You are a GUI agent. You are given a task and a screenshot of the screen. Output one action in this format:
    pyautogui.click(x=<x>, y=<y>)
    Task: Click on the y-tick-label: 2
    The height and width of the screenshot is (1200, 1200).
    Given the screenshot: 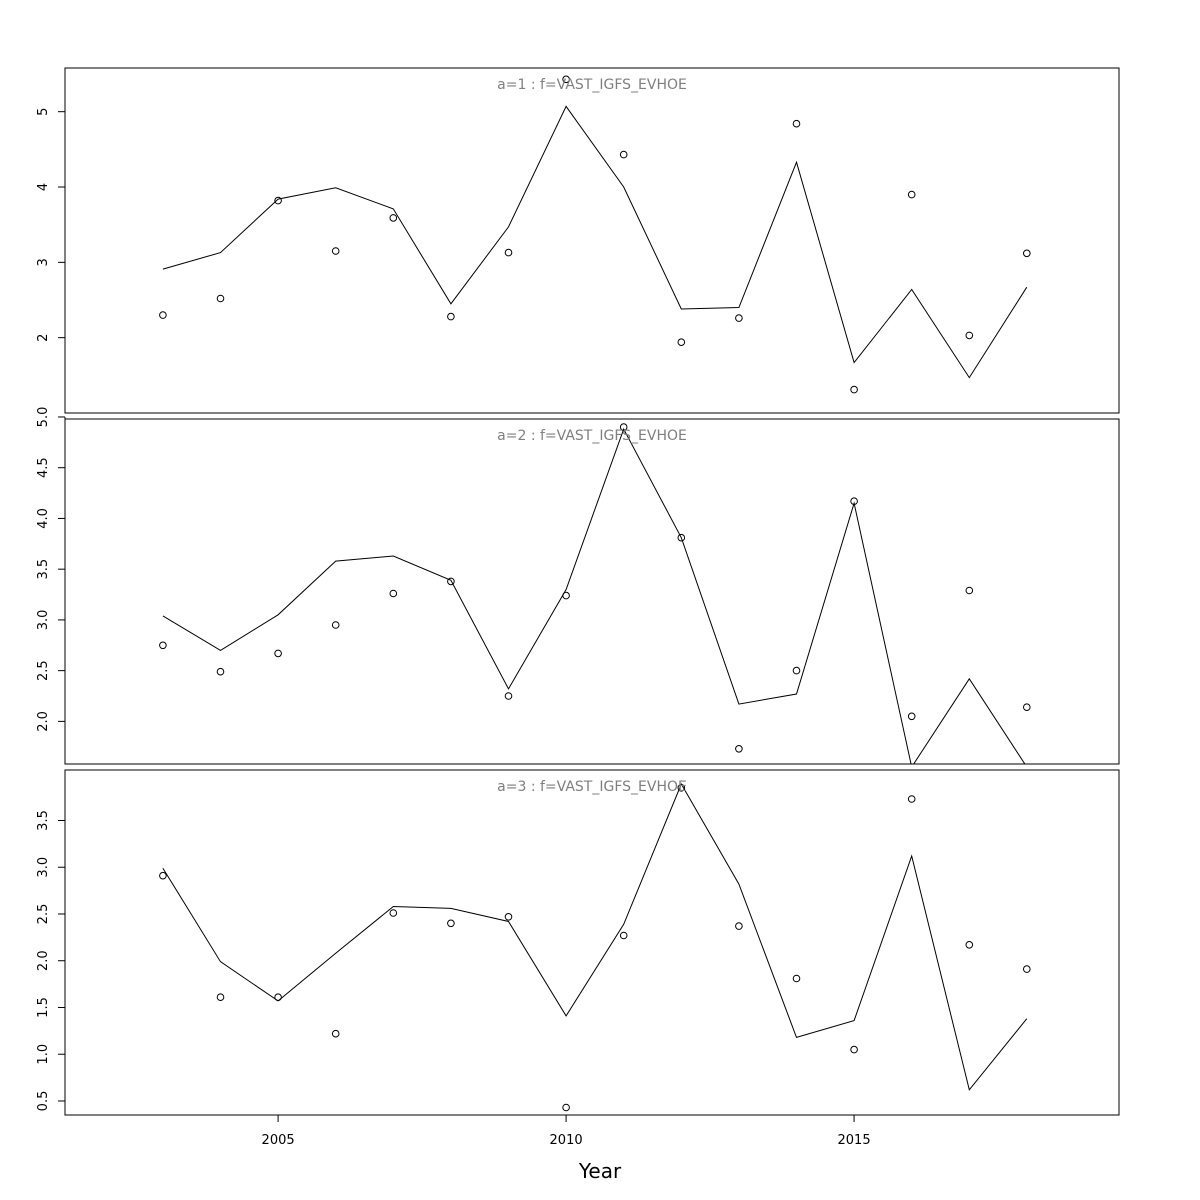 What is the action you would take?
    pyautogui.click(x=43, y=338)
    